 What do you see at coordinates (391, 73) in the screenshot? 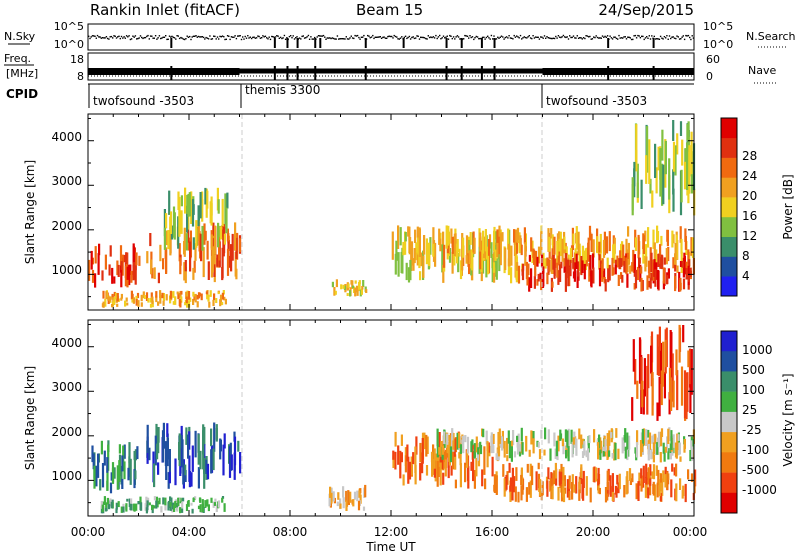
I see `freq-trace` at bounding box center [391, 73].